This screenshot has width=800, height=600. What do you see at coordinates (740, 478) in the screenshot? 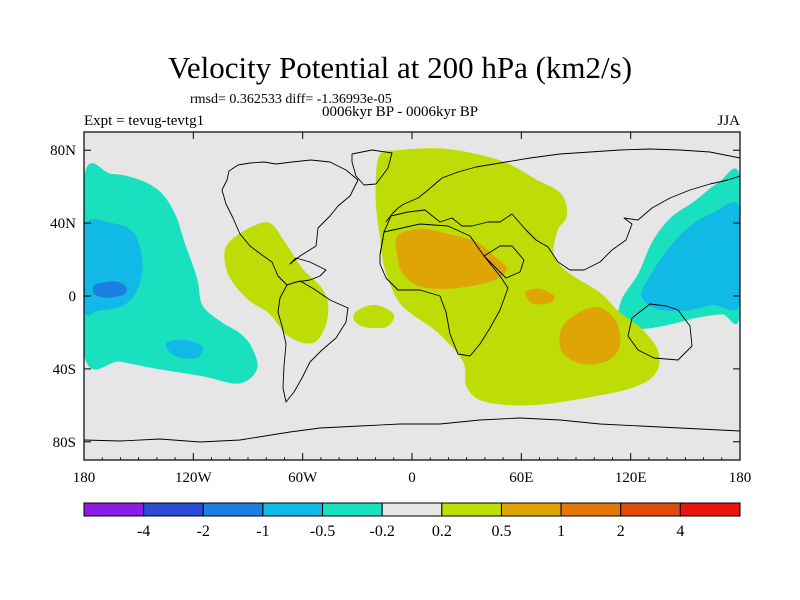
I see `x-tick-label-6: 180` at bounding box center [740, 478].